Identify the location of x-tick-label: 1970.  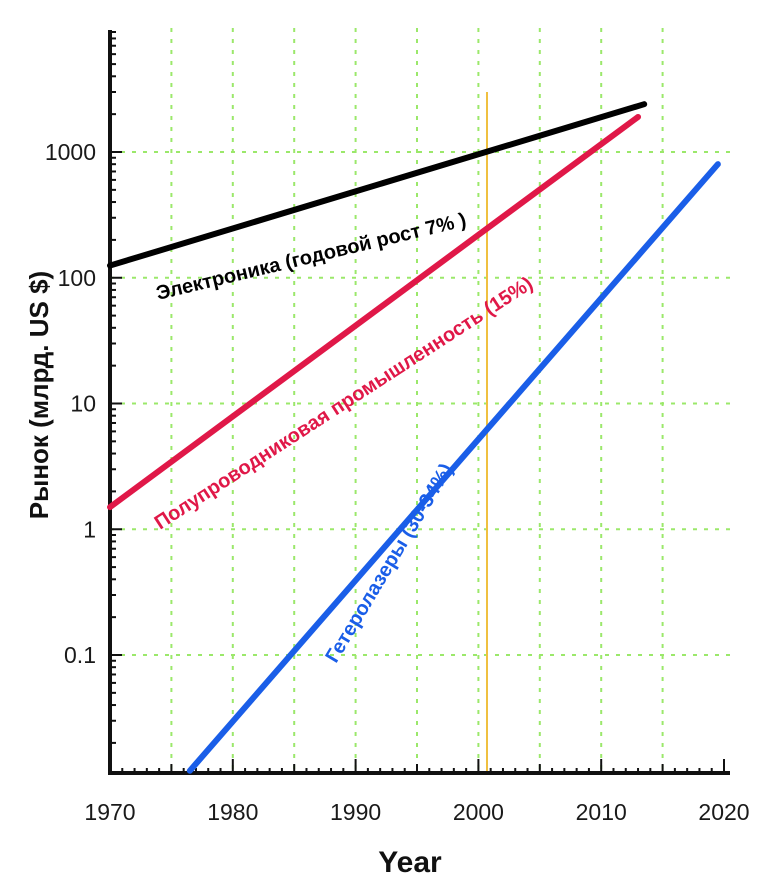
(109, 812).